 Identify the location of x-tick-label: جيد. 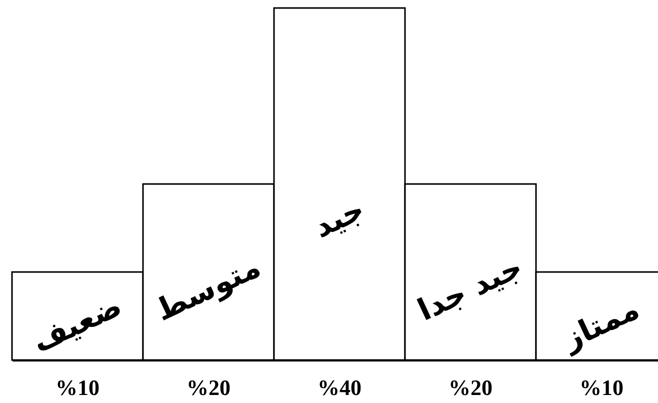
(339, 219).